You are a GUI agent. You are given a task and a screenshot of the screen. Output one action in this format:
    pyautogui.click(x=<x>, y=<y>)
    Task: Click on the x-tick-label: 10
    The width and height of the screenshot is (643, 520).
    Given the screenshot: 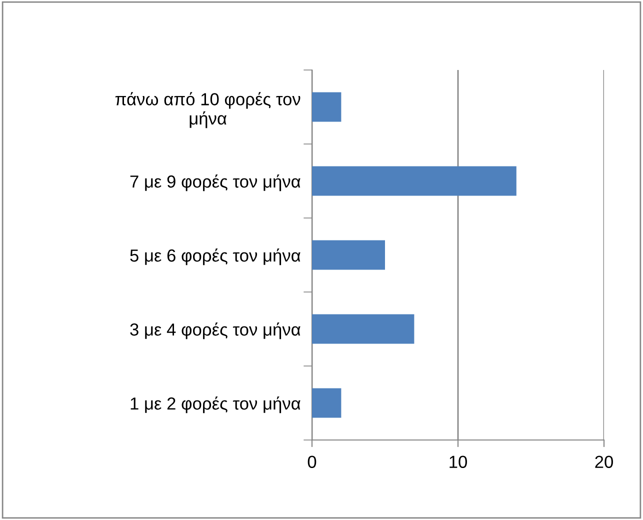 What is the action you would take?
    pyautogui.click(x=458, y=462)
    